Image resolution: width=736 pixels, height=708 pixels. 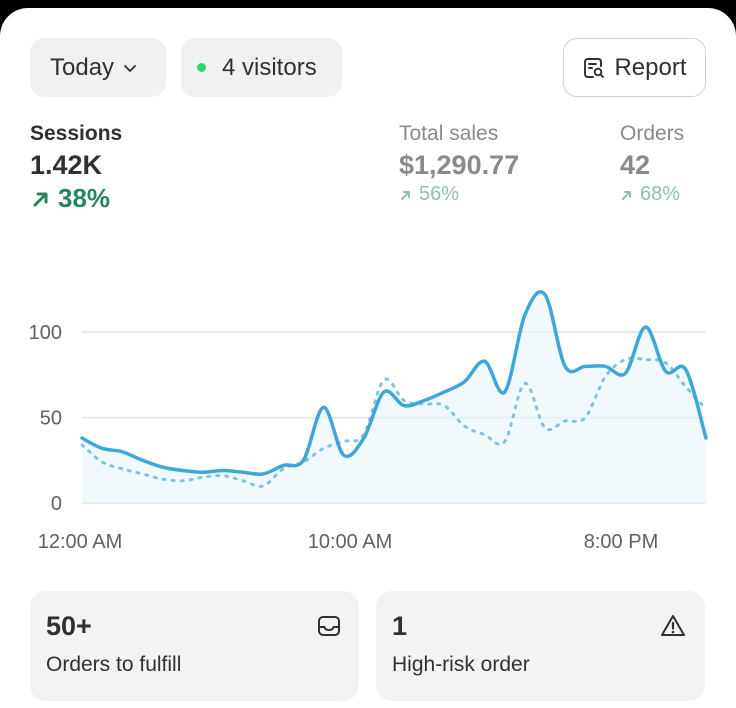 What do you see at coordinates (652, 133) in the screenshot?
I see `metric-label: Orders` at bounding box center [652, 133].